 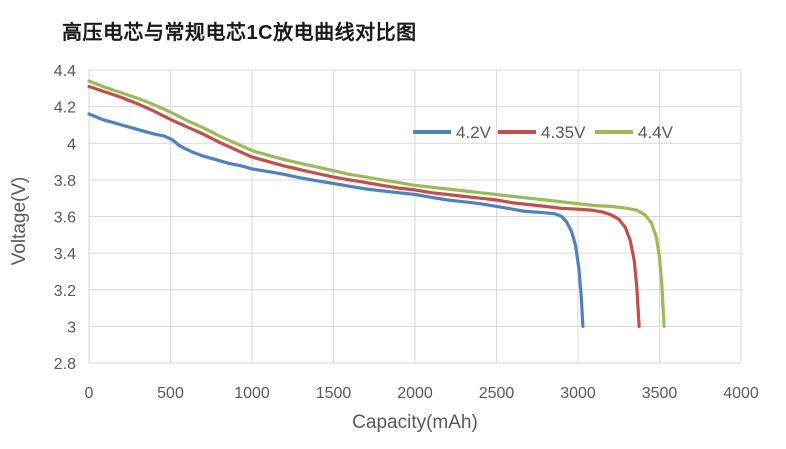 I want to click on x-tick-label-2000: 2000, so click(x=415, y=393).